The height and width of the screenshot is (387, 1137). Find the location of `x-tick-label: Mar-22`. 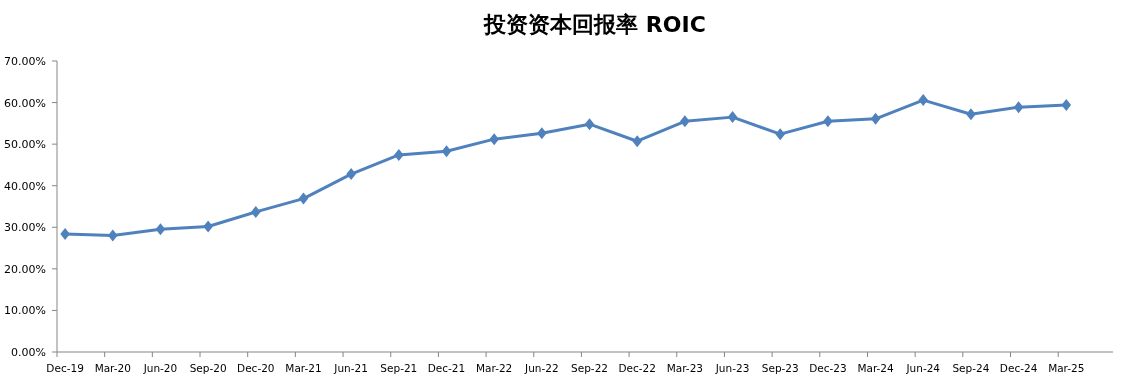

x-tick-label: Mar-22 is located at coordinates (494, 368).